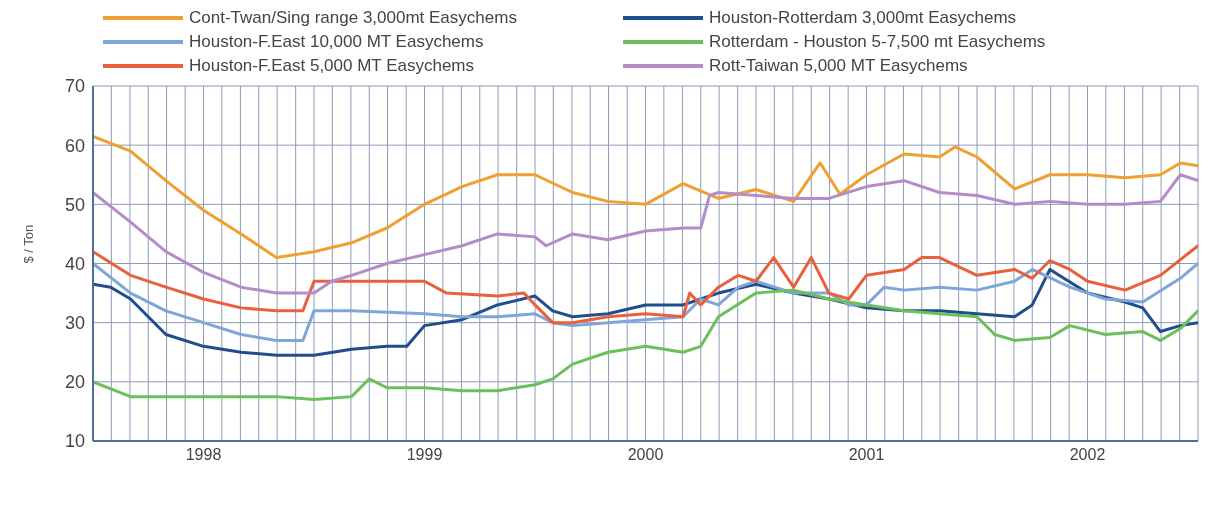 This screenshot has width=1218, height=505. I want to click on legend-label: Houston-F.East 10,000 MT Easychems, so click(336, 42).